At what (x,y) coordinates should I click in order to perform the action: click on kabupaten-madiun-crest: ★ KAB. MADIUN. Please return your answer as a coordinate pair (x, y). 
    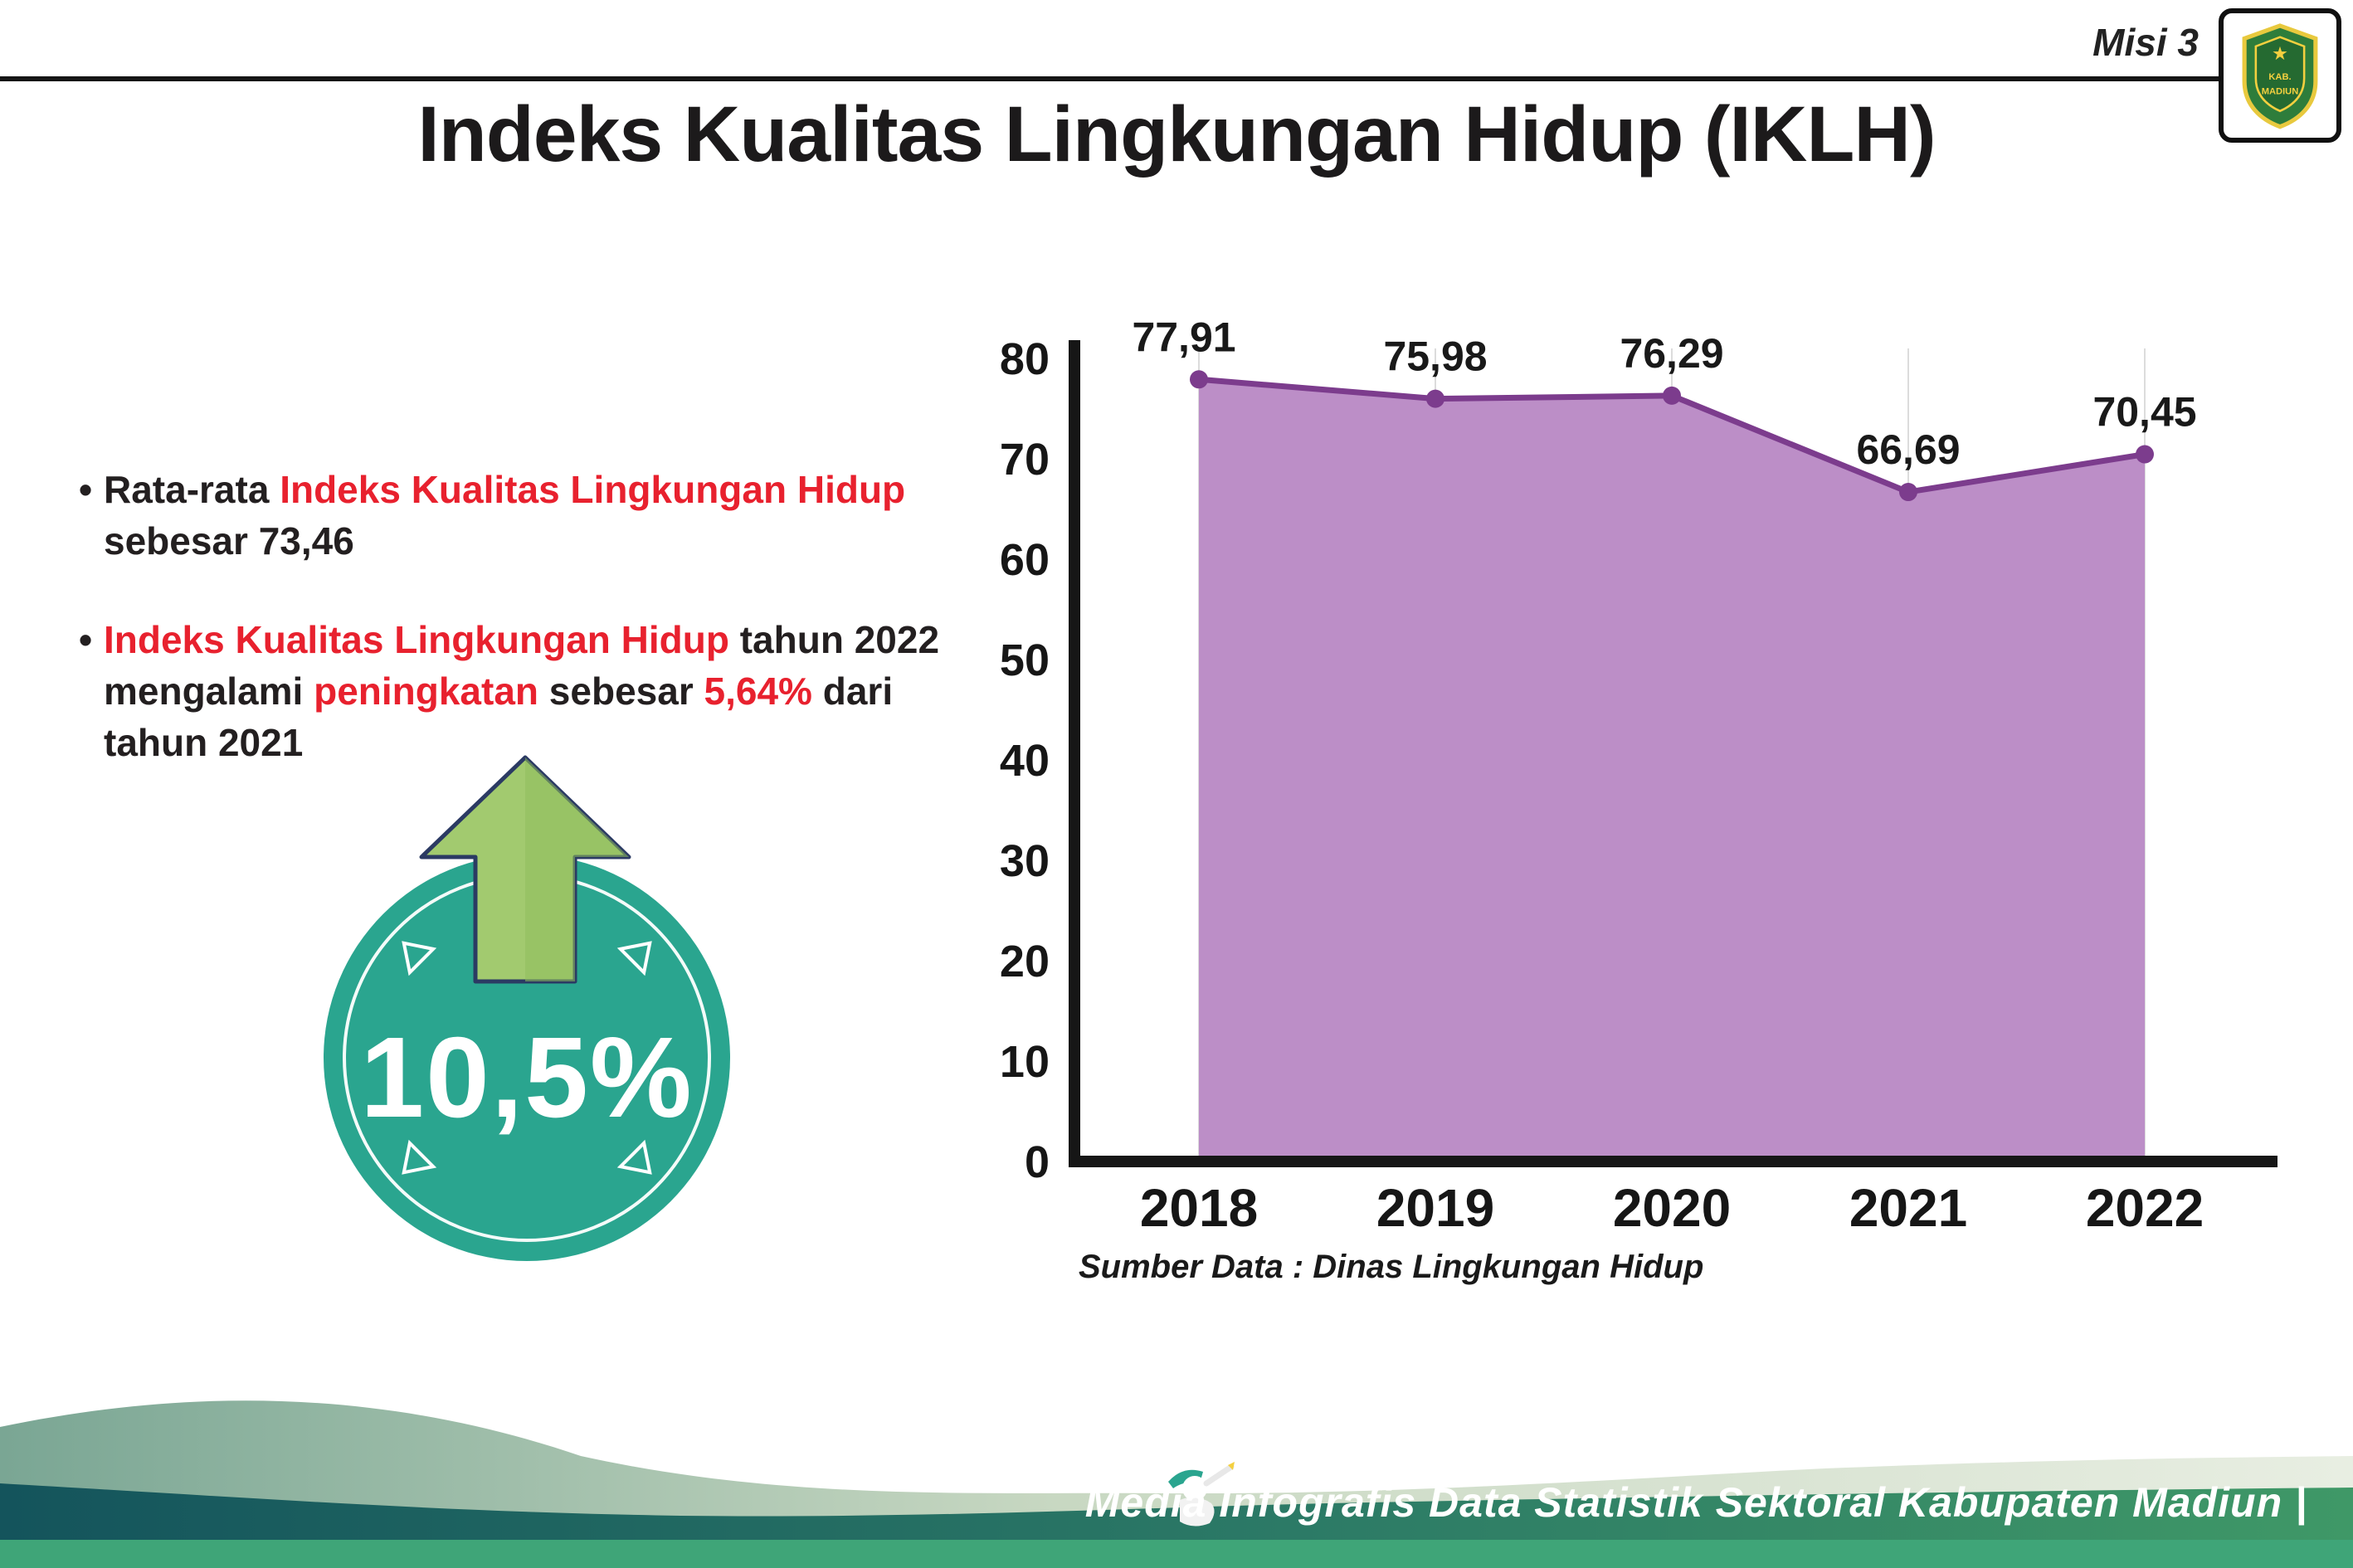
    Looking at the image, I should click on (2280, 76).